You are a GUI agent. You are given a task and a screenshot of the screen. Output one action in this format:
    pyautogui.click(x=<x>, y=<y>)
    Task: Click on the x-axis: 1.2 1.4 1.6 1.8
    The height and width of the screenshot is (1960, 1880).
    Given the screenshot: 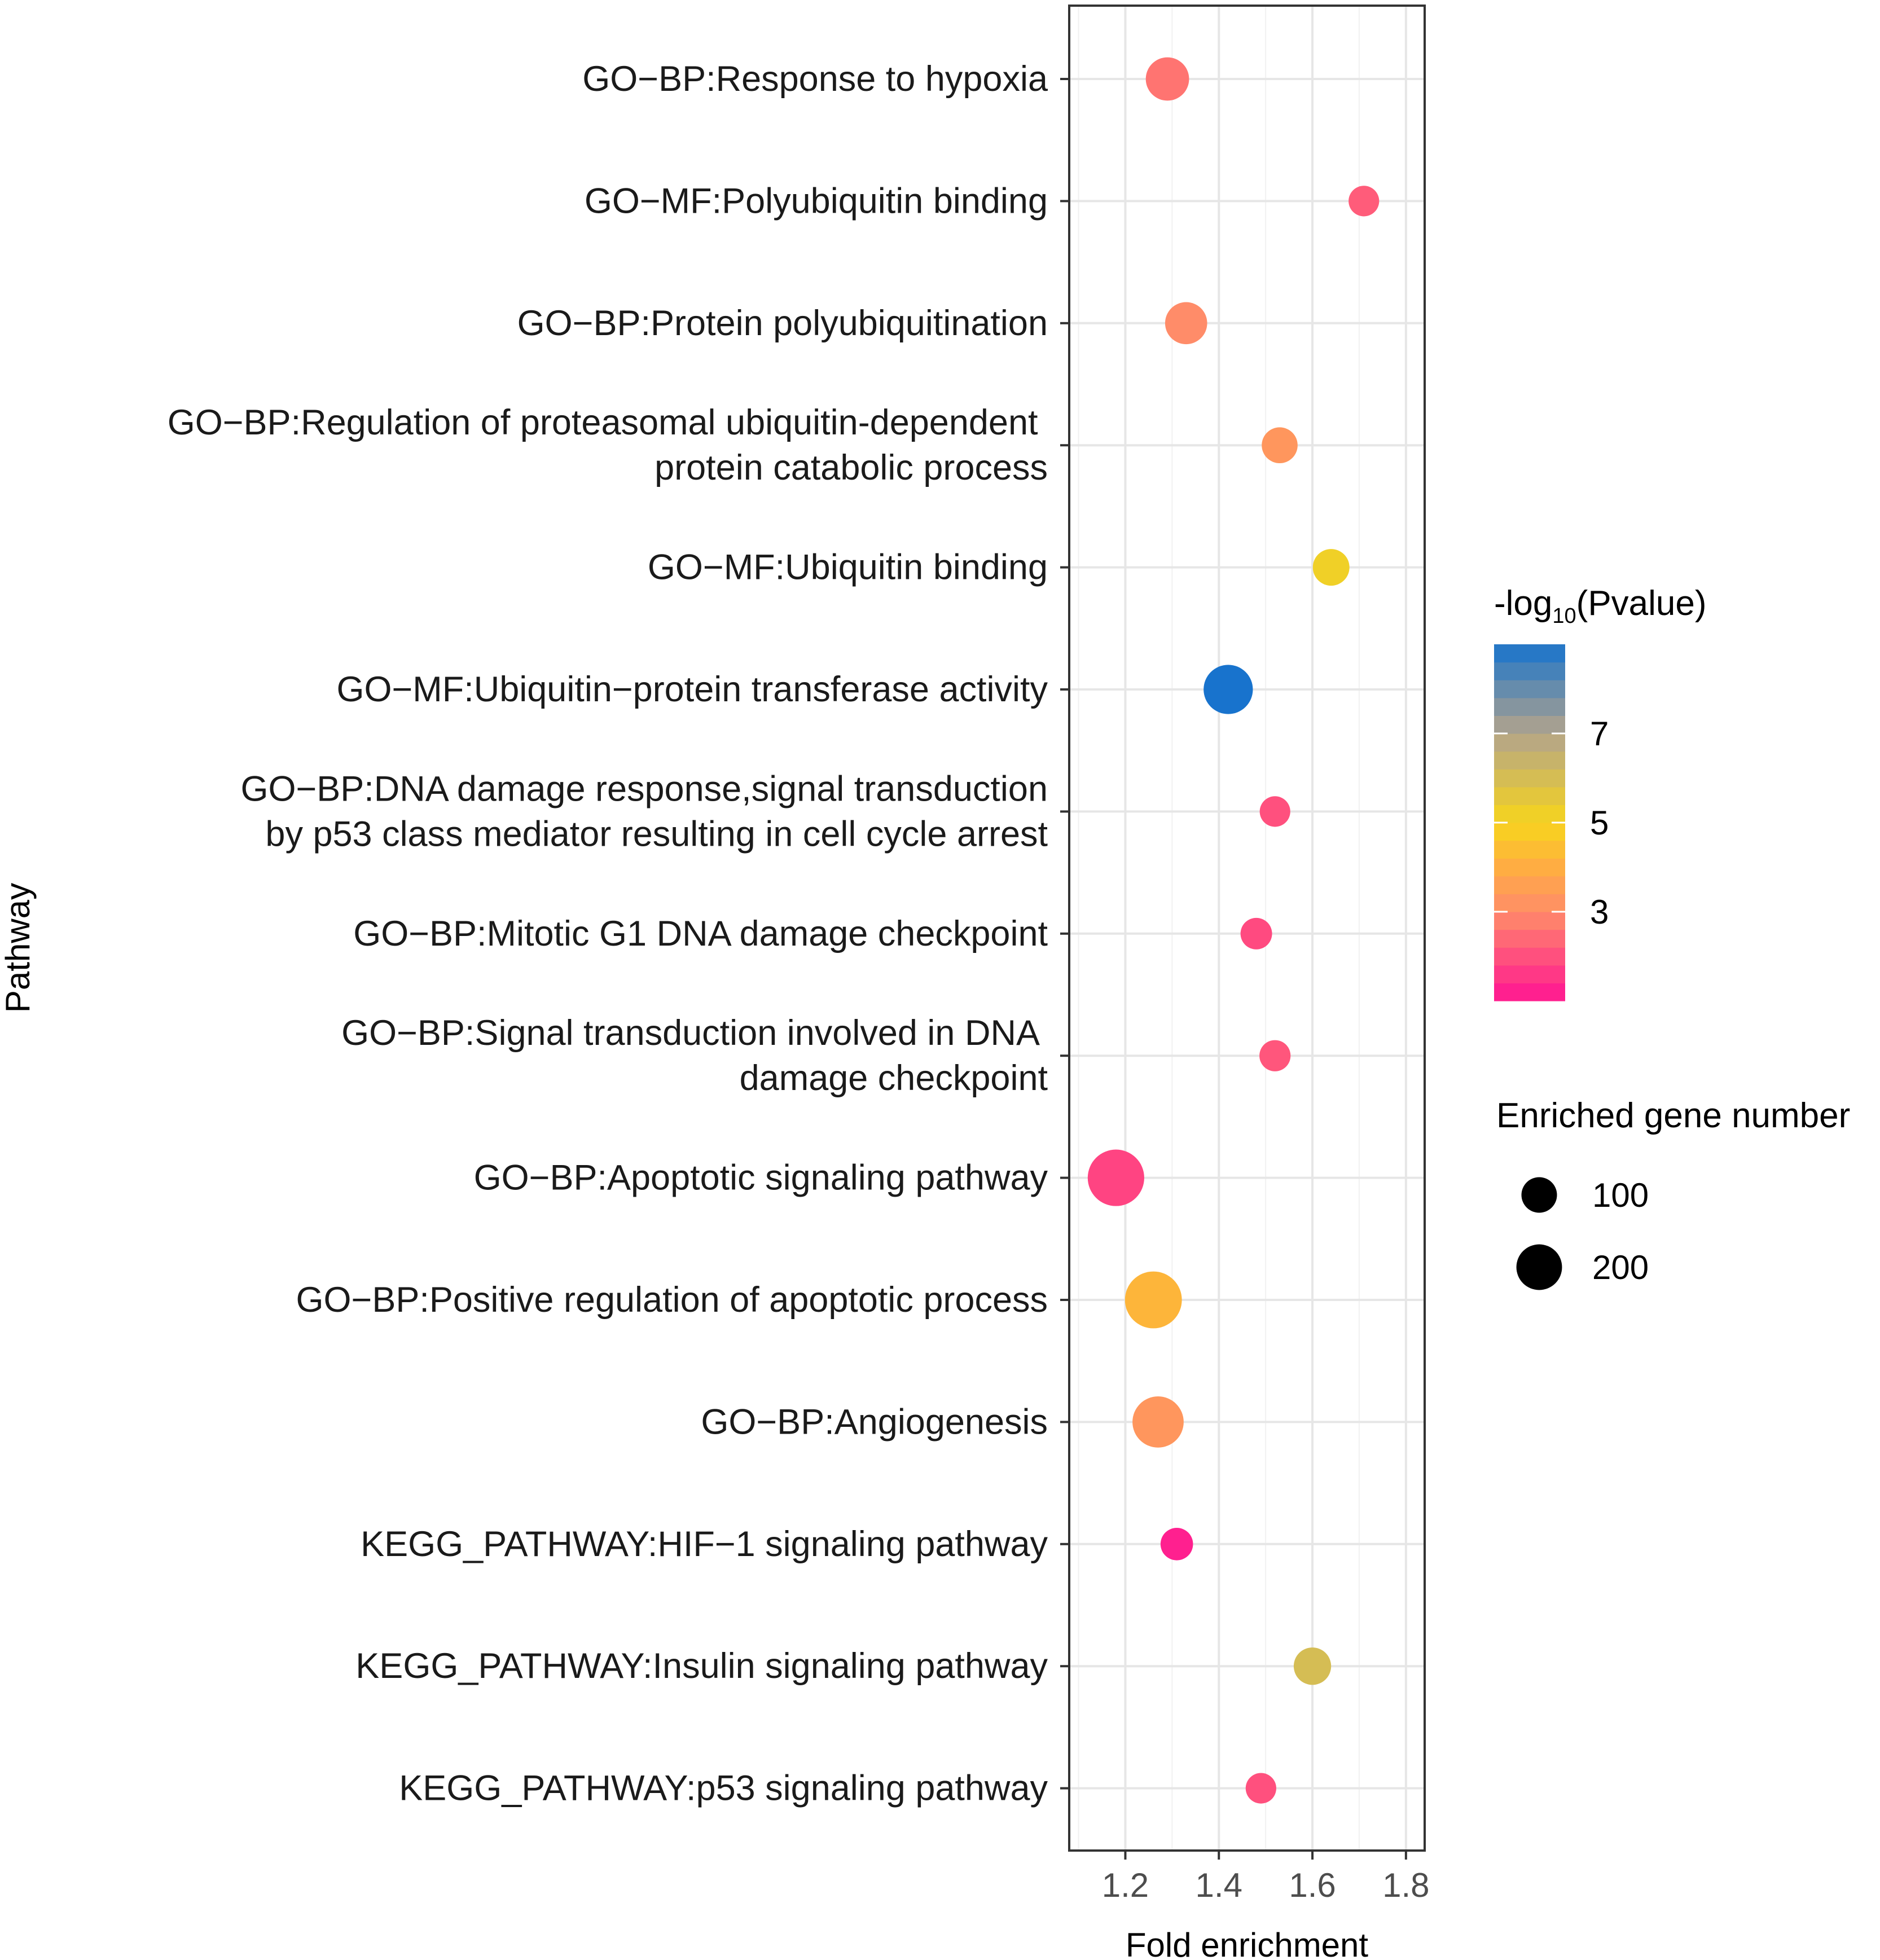 What is the action you would take?
    pyautogui.click(x=1266, y=1877)
    